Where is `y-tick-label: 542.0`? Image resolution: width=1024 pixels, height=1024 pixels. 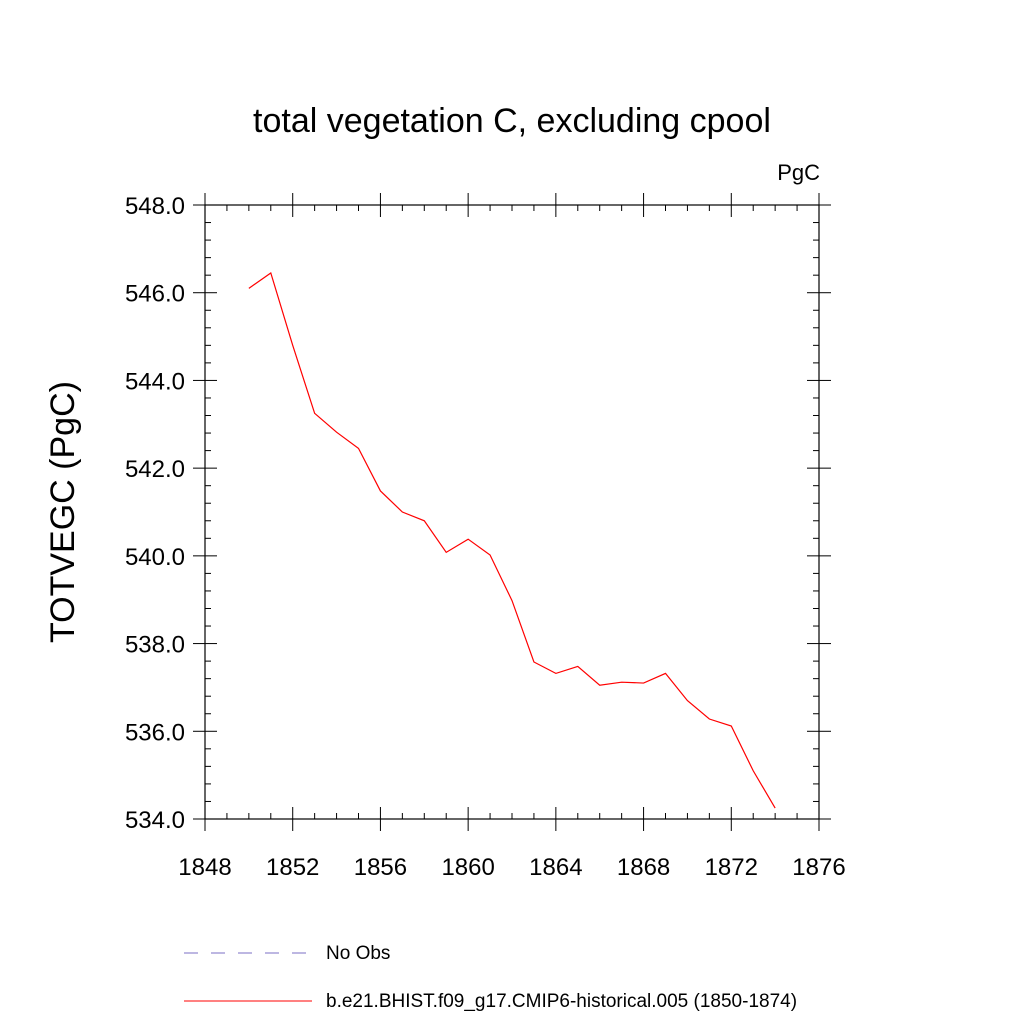
y-tick-label: 542.0 is located at coordinates (155, 469).